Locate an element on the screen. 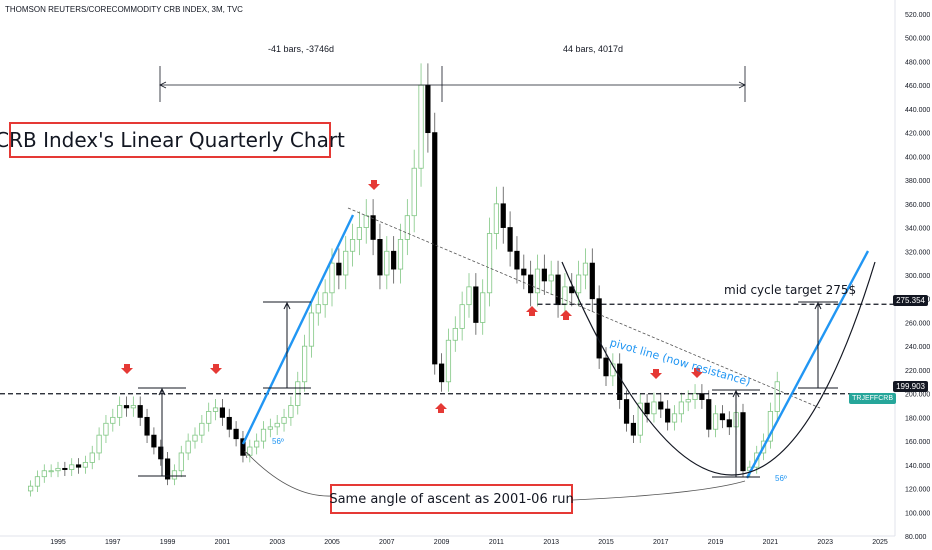  y-tick-label: 520.000 is located at coordinates (917, 15).